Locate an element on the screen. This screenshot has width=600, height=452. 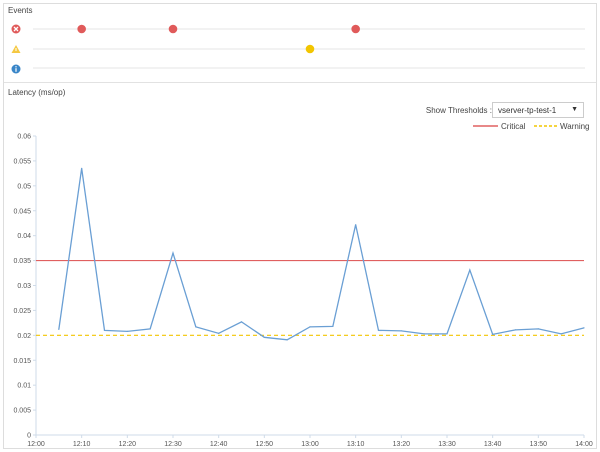
x-tick-label: 12:50 is located at coordinates (265, 444).